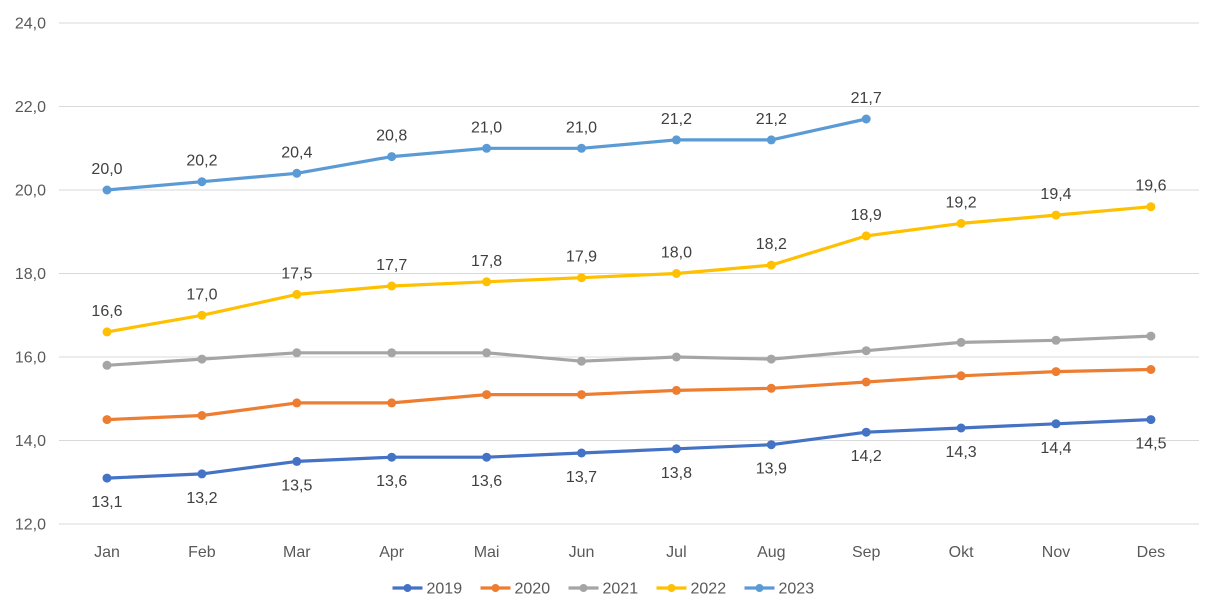 The image size is (1208, 605). What do you see at coordinates (201, 498) in the screenshot?
I see `data-label: 13,2` at bounding box center [201, 498].